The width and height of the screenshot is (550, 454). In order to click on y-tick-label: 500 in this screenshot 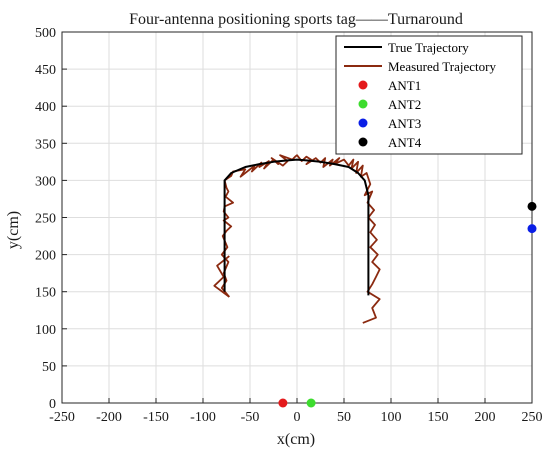, I will do `click(45, 33)`.